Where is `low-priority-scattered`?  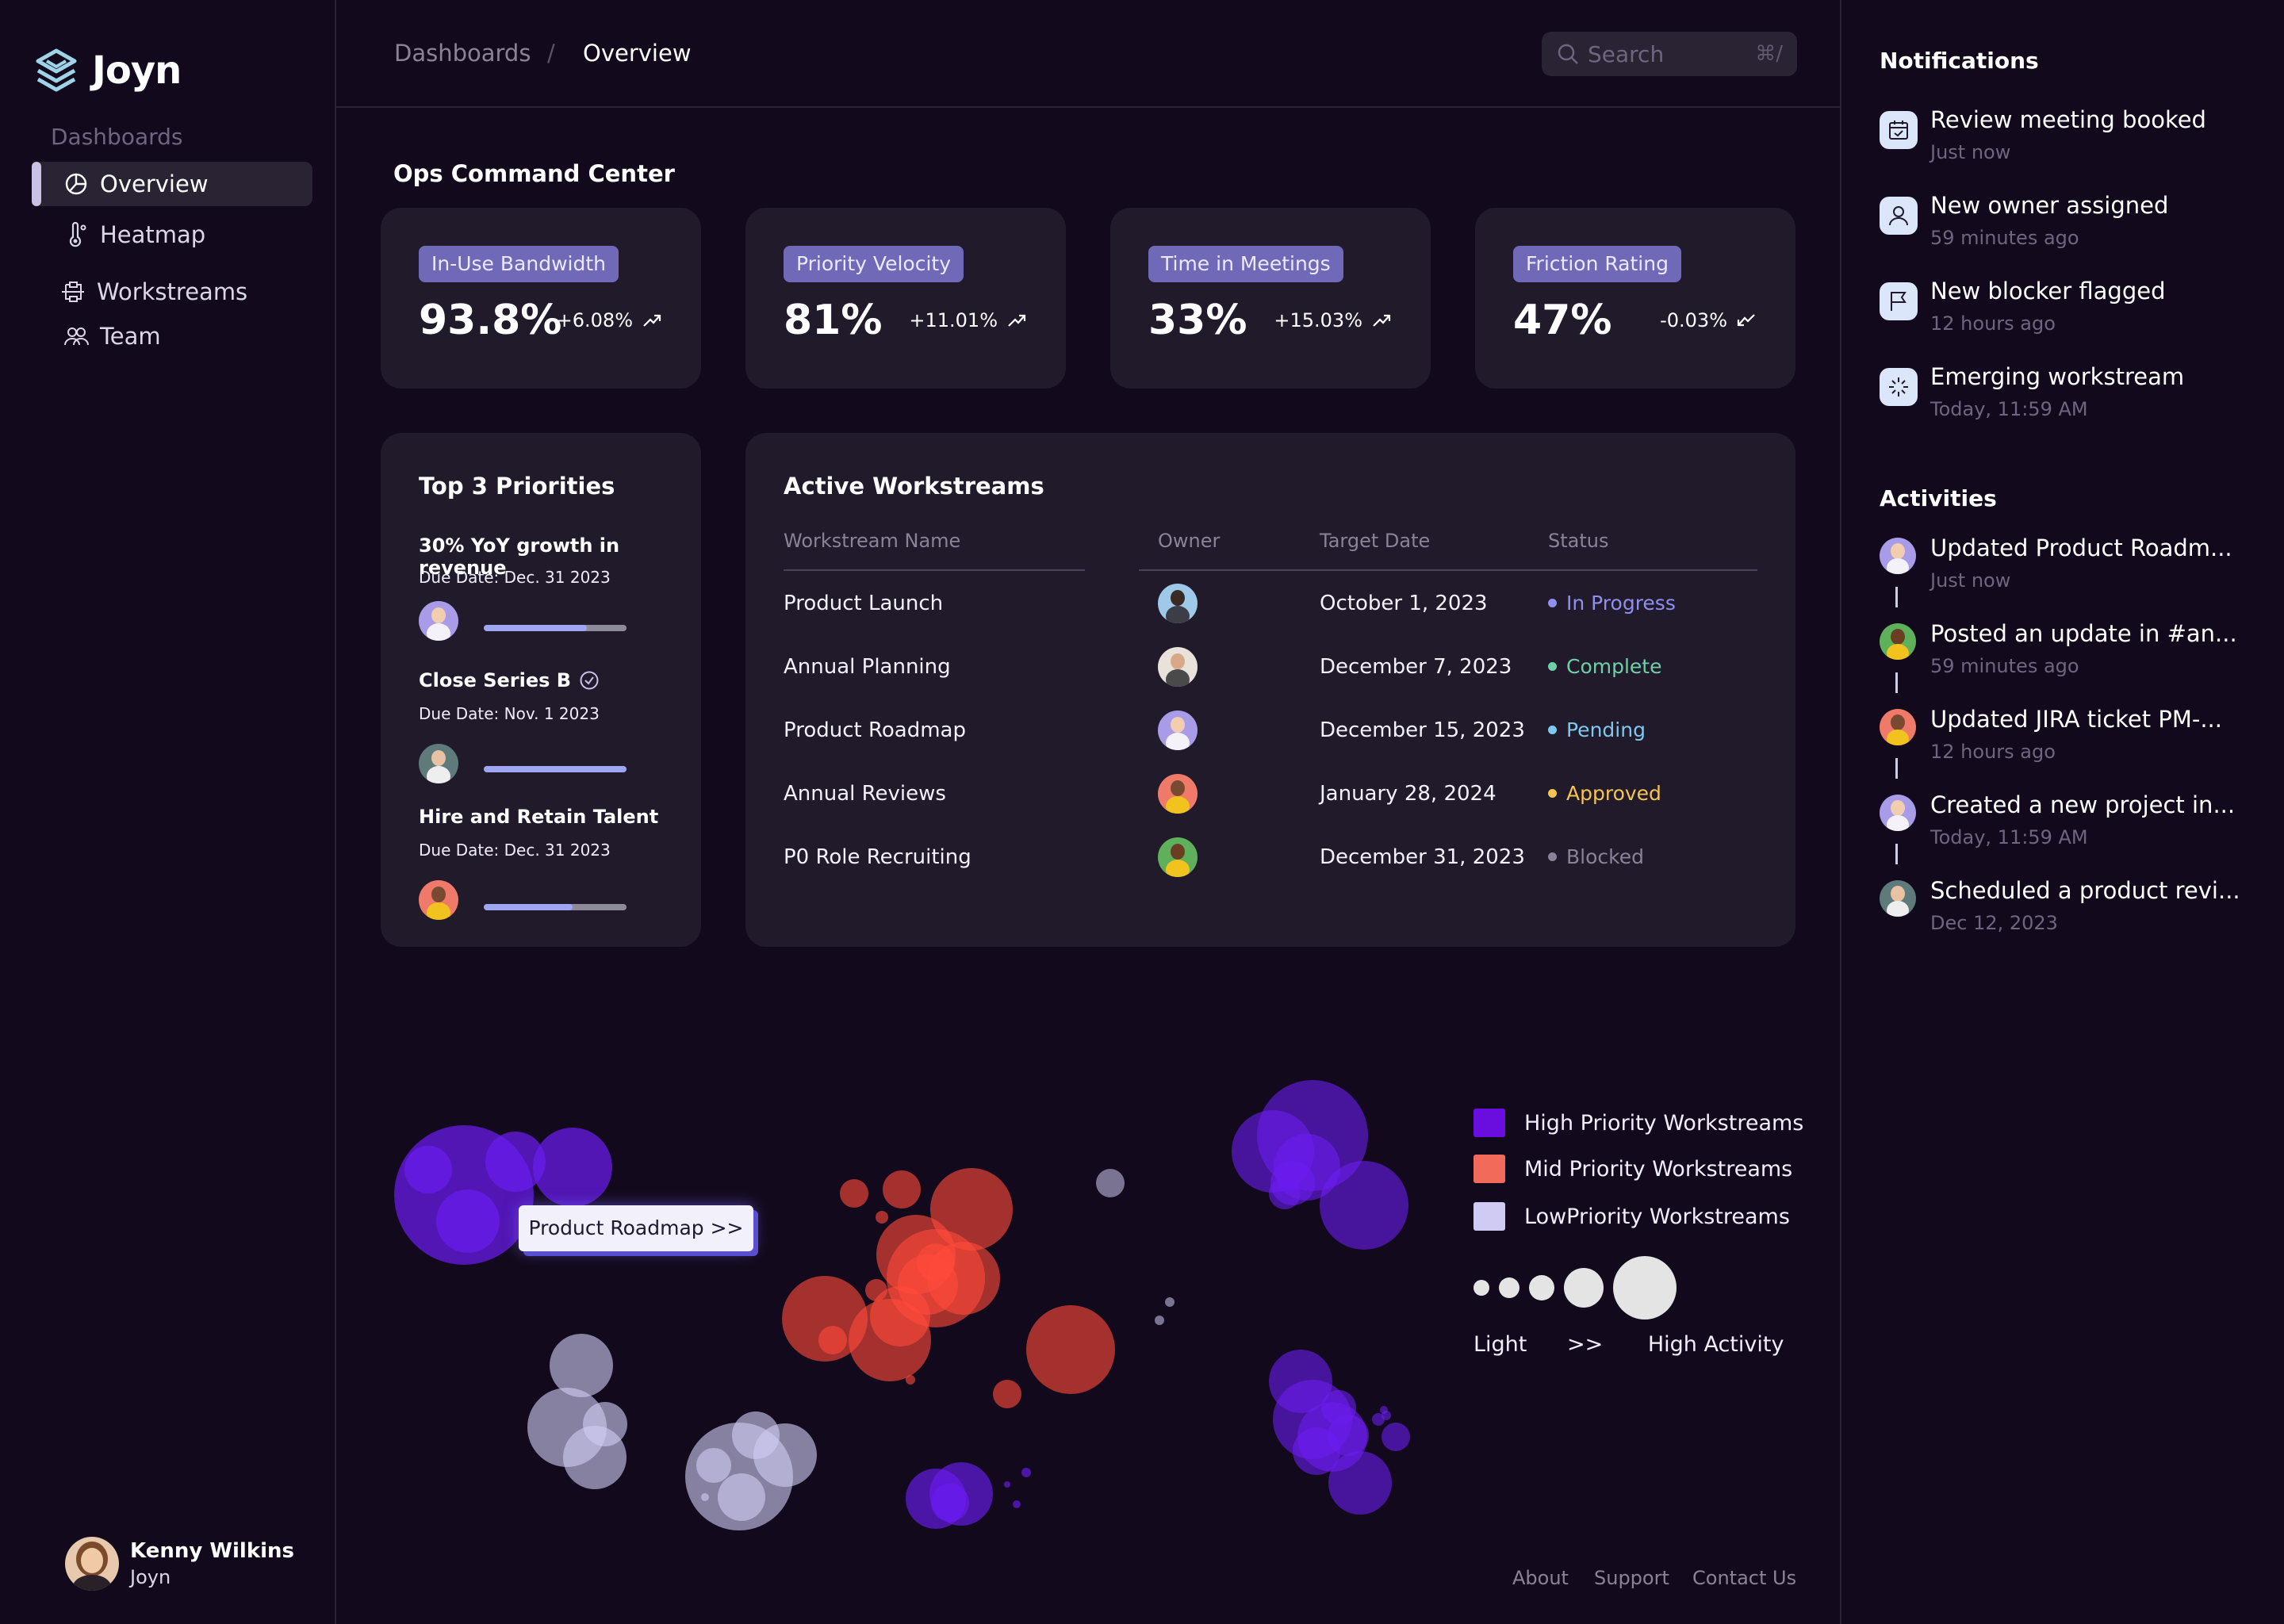
low-priority-scattered is located at coordinates (1135, 1247).